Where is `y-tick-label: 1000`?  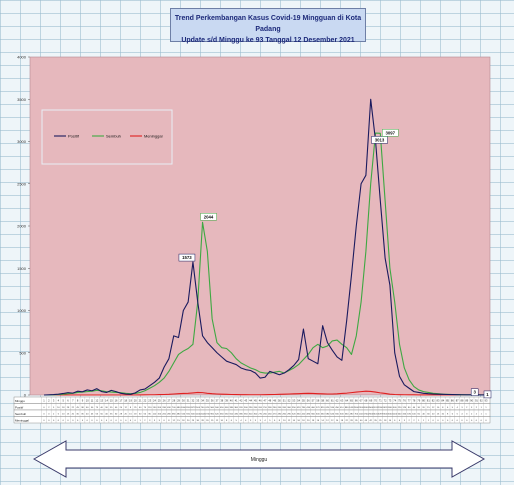
y-tick-label: 1000 is located at coordinates (22, 310).